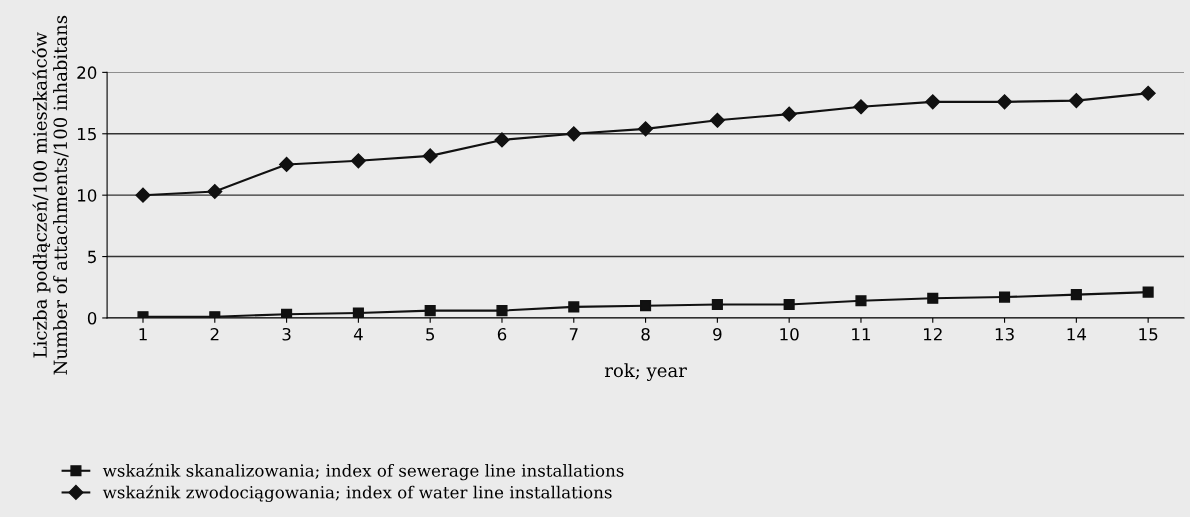 This screenshot has height=517, width=1190. What do you see at coordinates (573, 334) in the screenshot?
I see `x-tick-label: 7` at bounding box center [573, 334].